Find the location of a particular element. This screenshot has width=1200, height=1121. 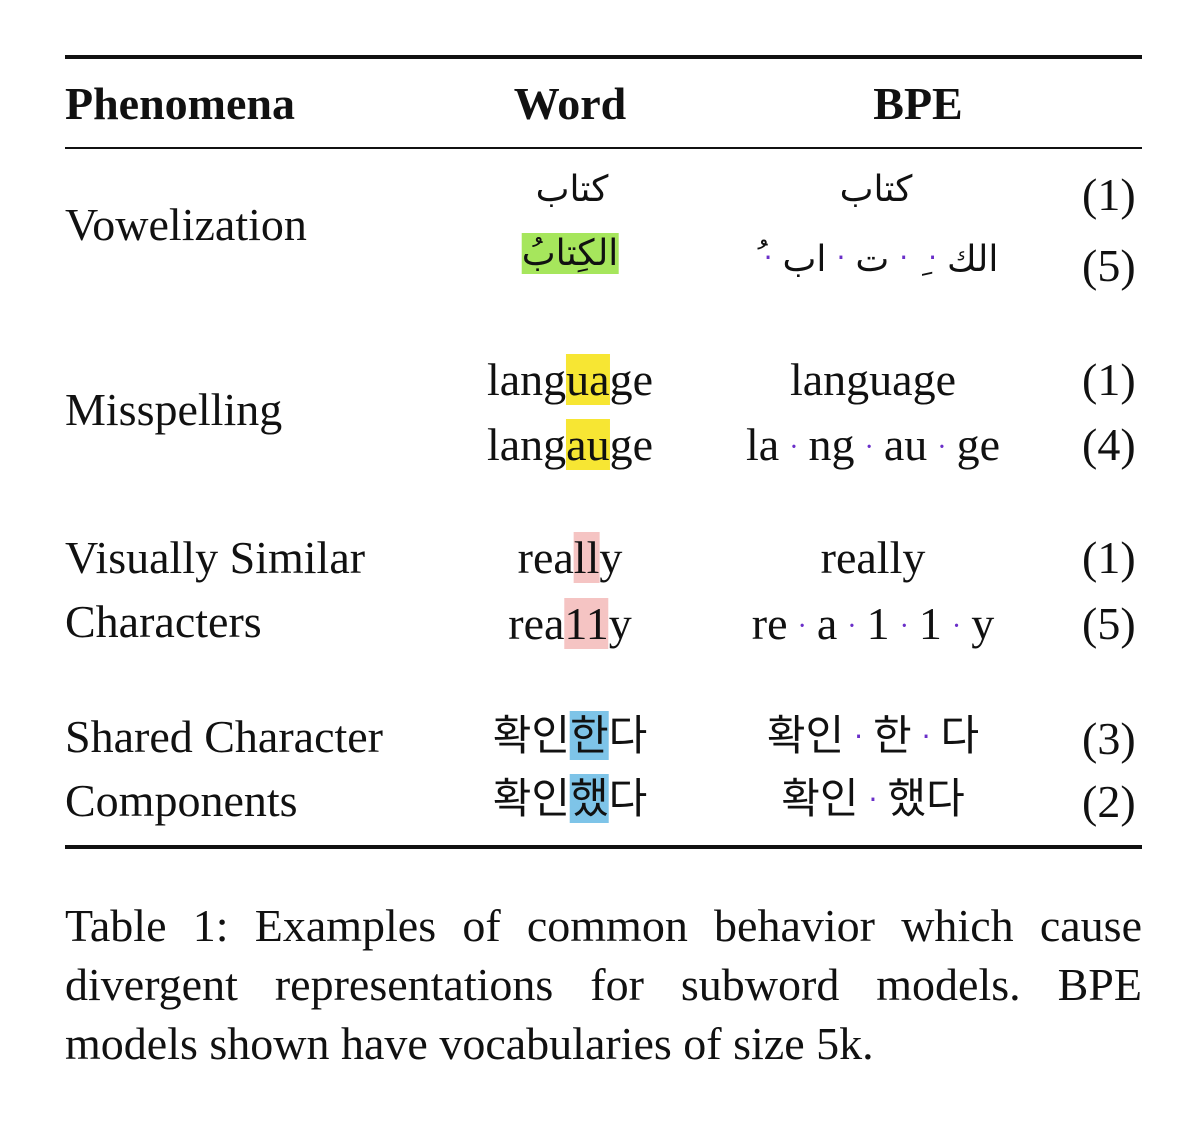

bpe-token: اب is located at coordinates (804, 259).